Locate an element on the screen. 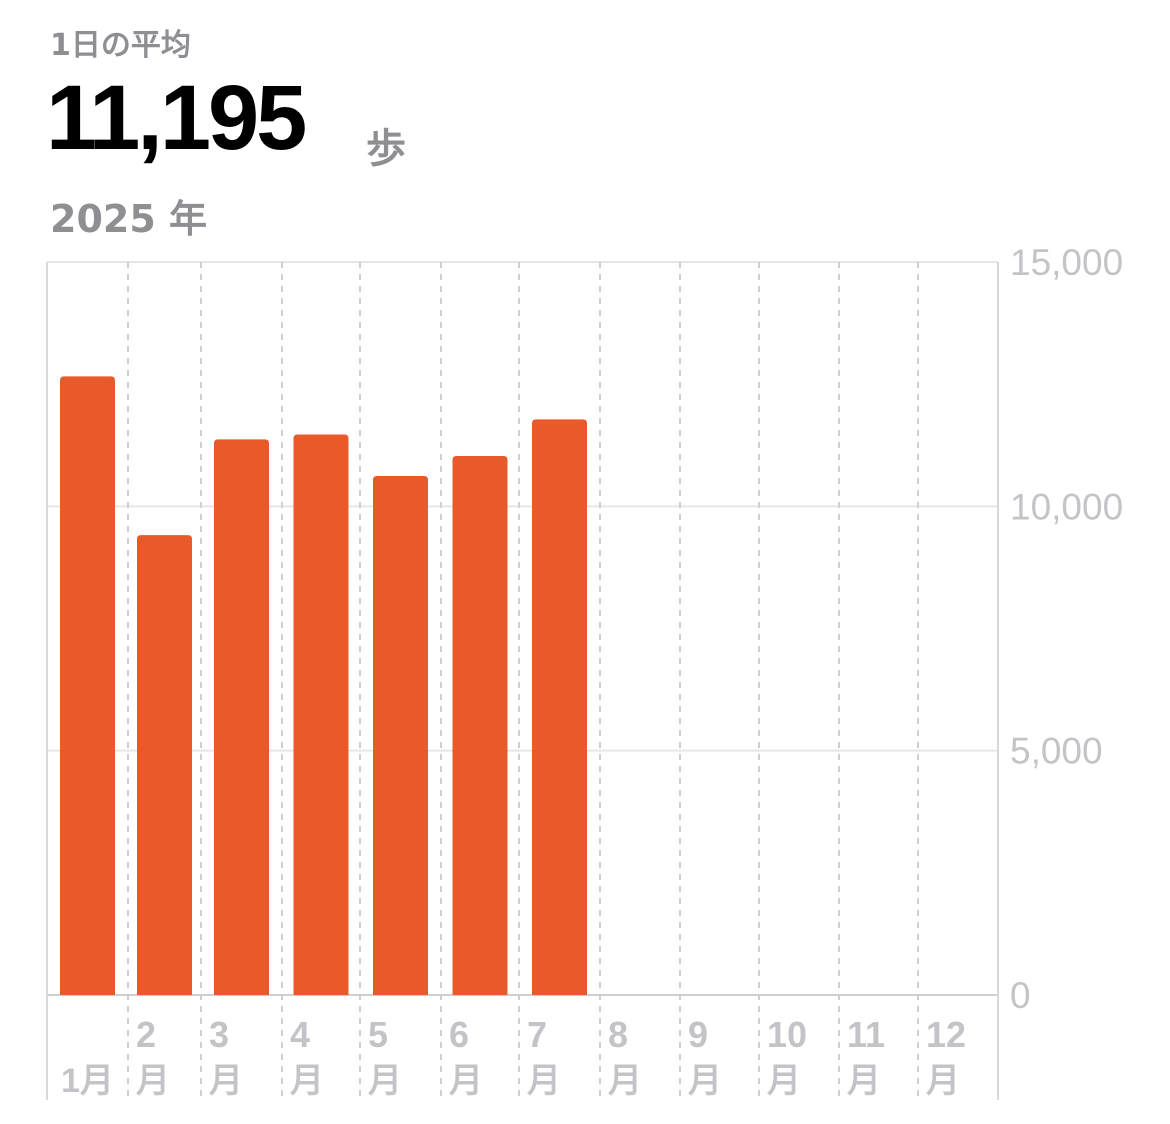  bar-6月 is located at coordinates (480, 725).